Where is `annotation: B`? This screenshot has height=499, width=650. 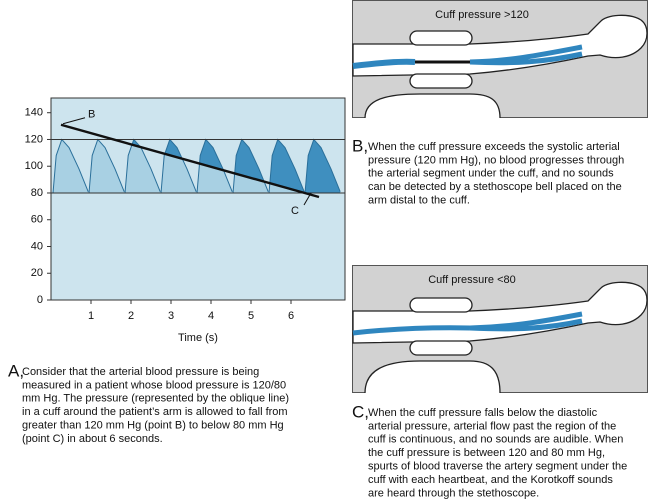
annotation: B is located at coordinates (91, 115).